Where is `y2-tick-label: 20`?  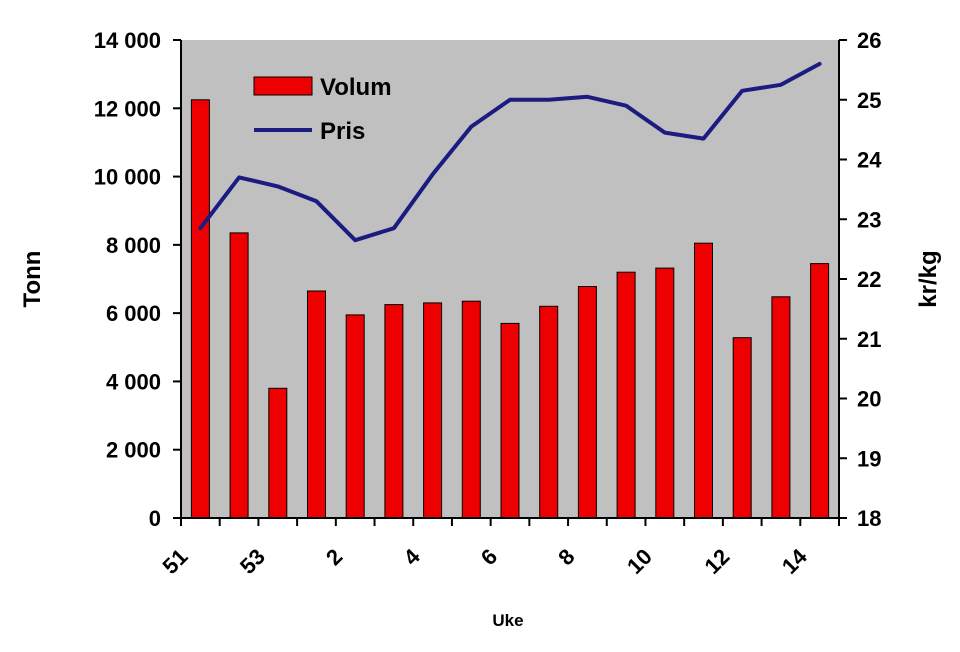
y2-tick-label: 20 is located at coordinates (869, 399).